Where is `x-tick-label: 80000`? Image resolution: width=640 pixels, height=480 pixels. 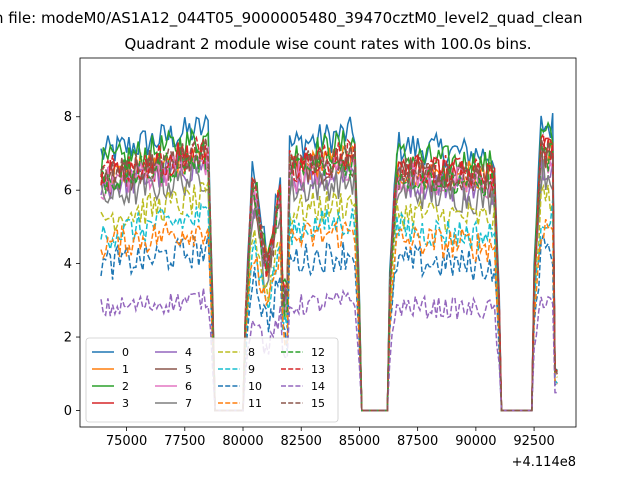 x-tick-label: 80000 is located at coordinates (242, 441).